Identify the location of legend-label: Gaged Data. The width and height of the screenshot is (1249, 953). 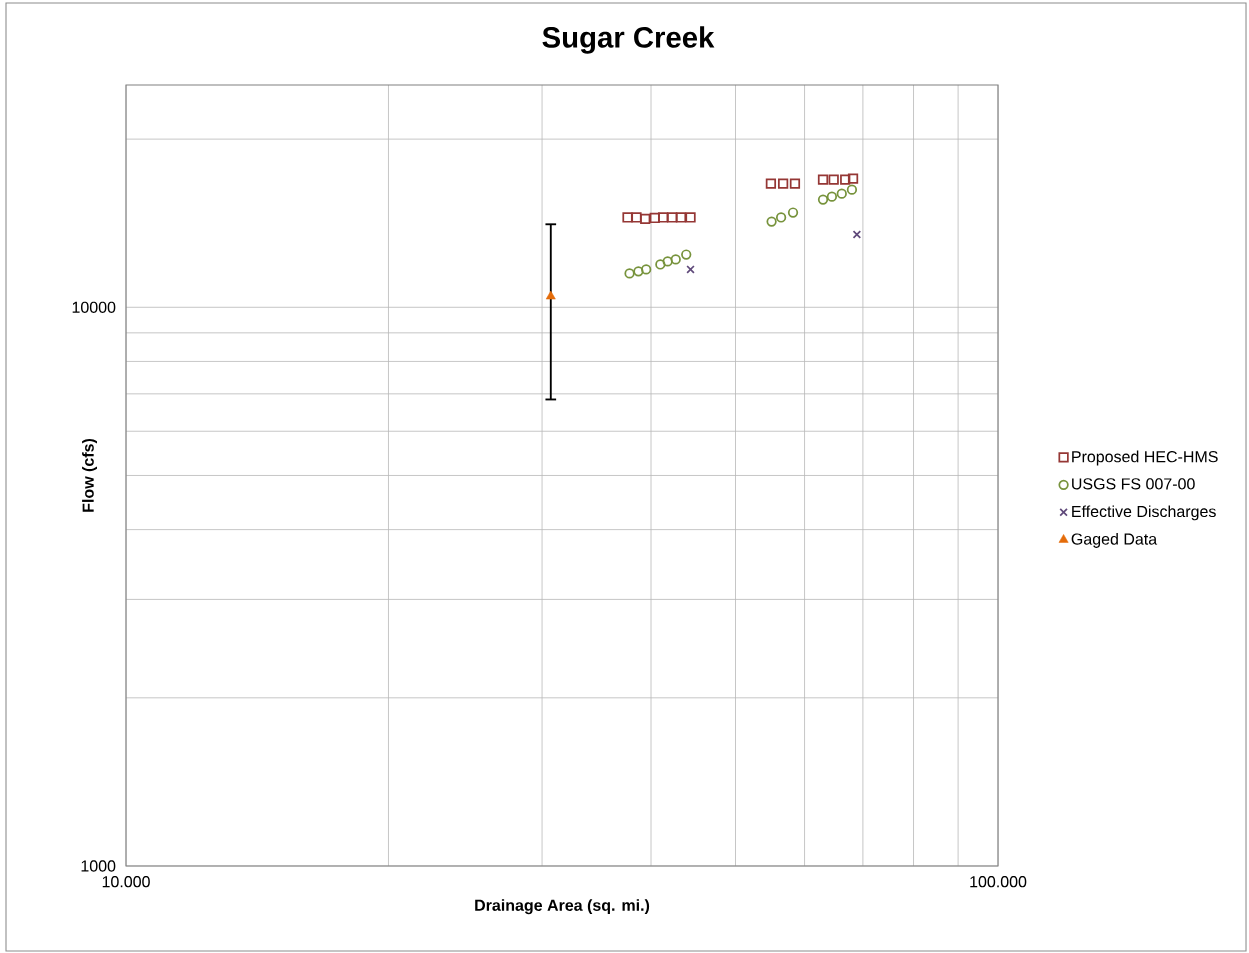
(1114, 540).